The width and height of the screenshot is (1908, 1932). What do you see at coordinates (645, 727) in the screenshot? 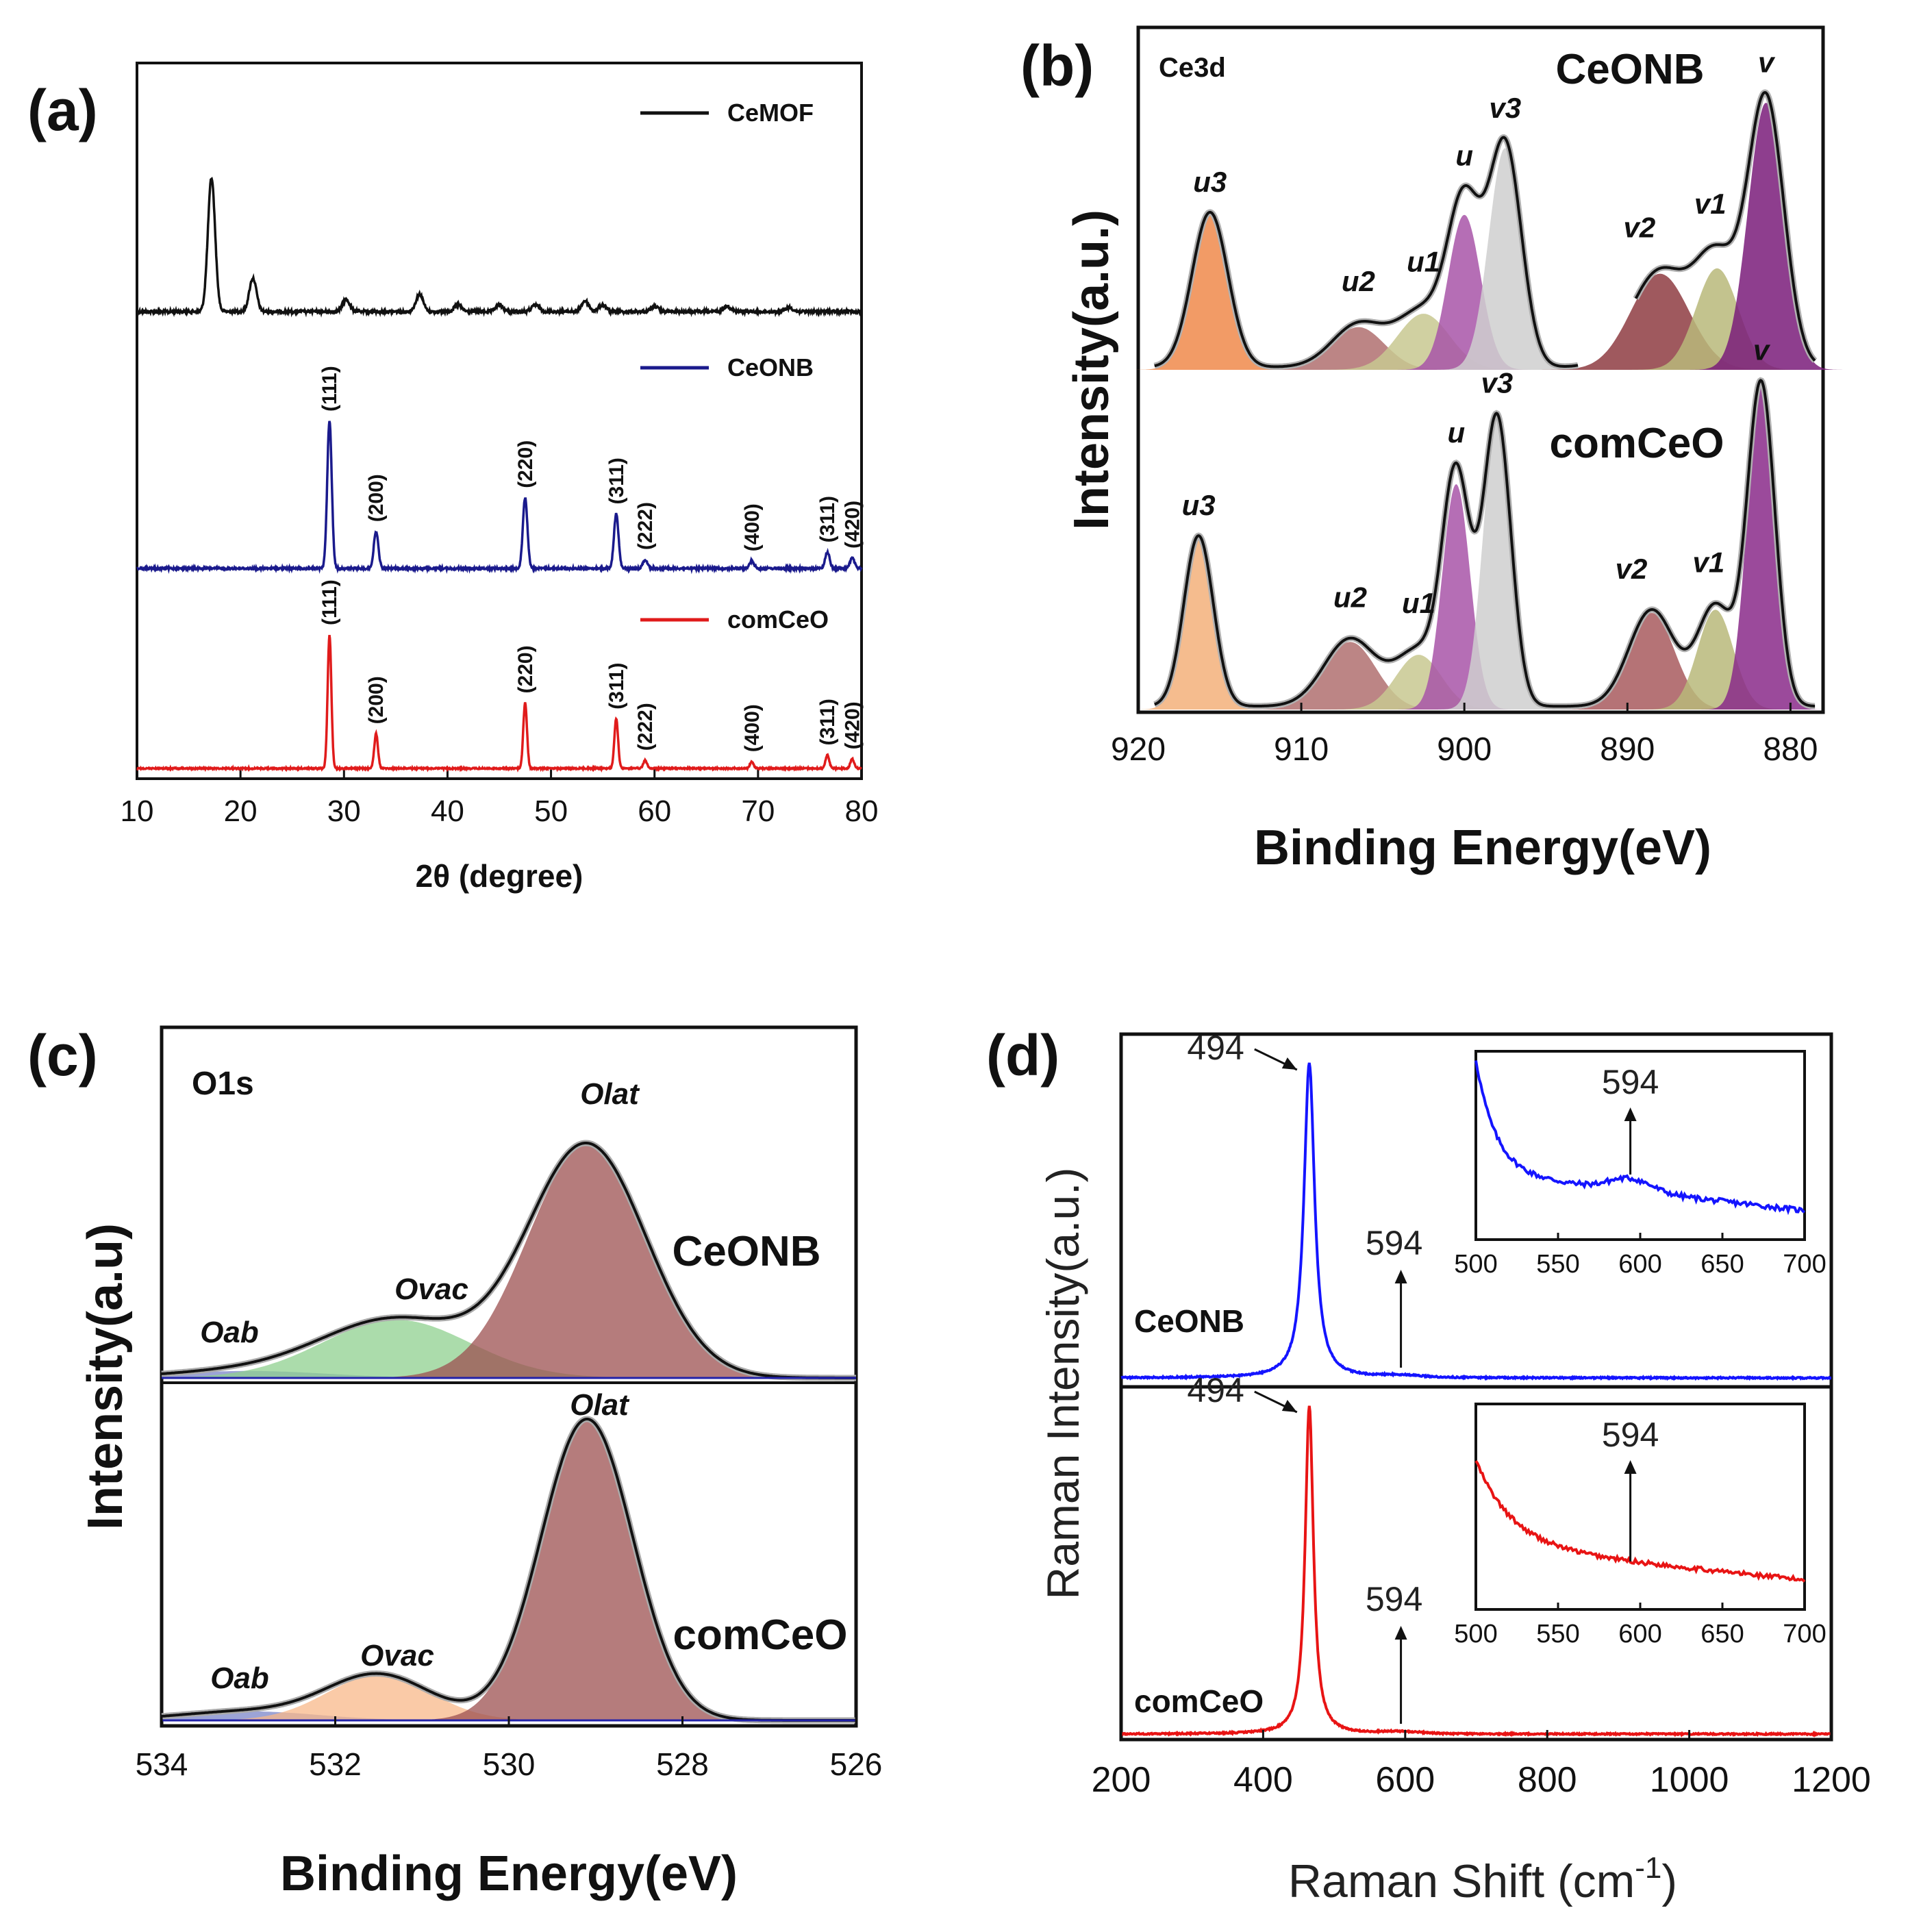
I see `xrd-peak-label-comceo: (222)` at bounding box center [645, 727].